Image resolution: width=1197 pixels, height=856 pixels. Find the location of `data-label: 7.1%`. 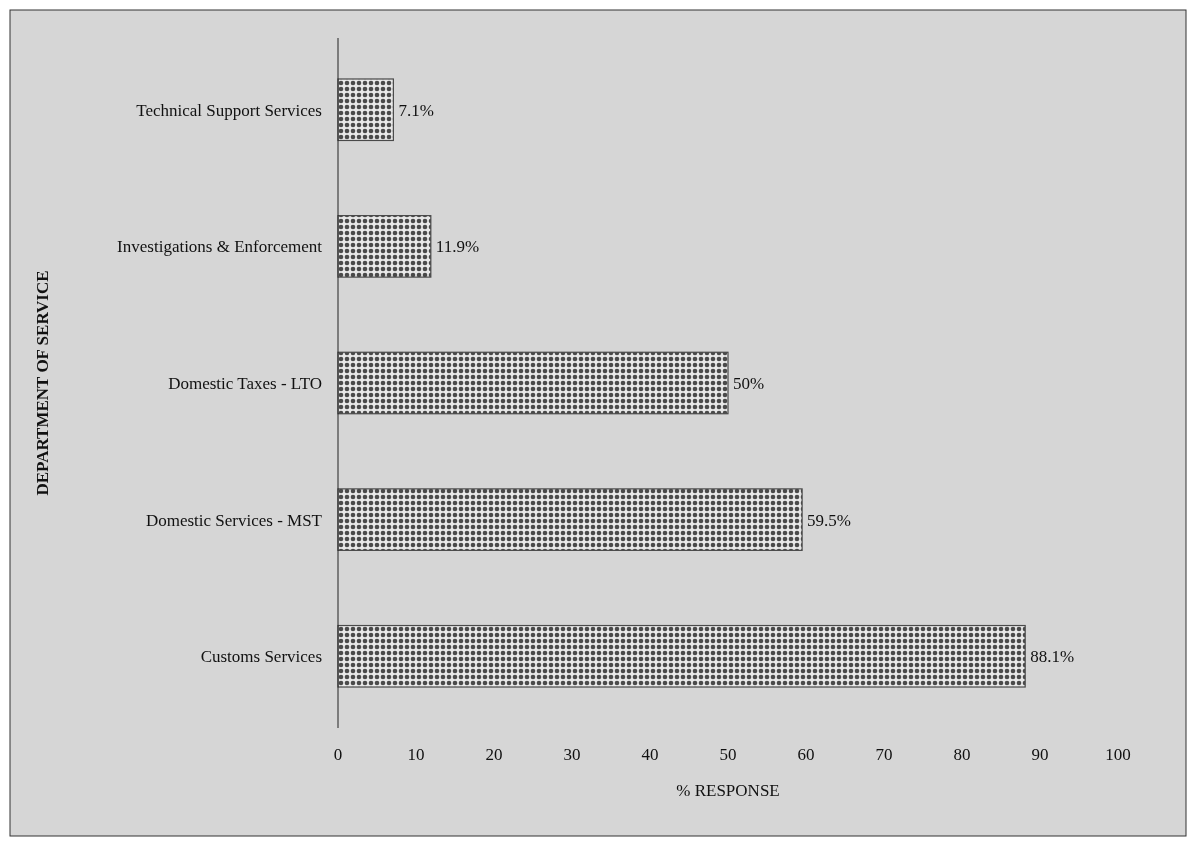

data-label: 7.1% is located at coordinates (416, 110).